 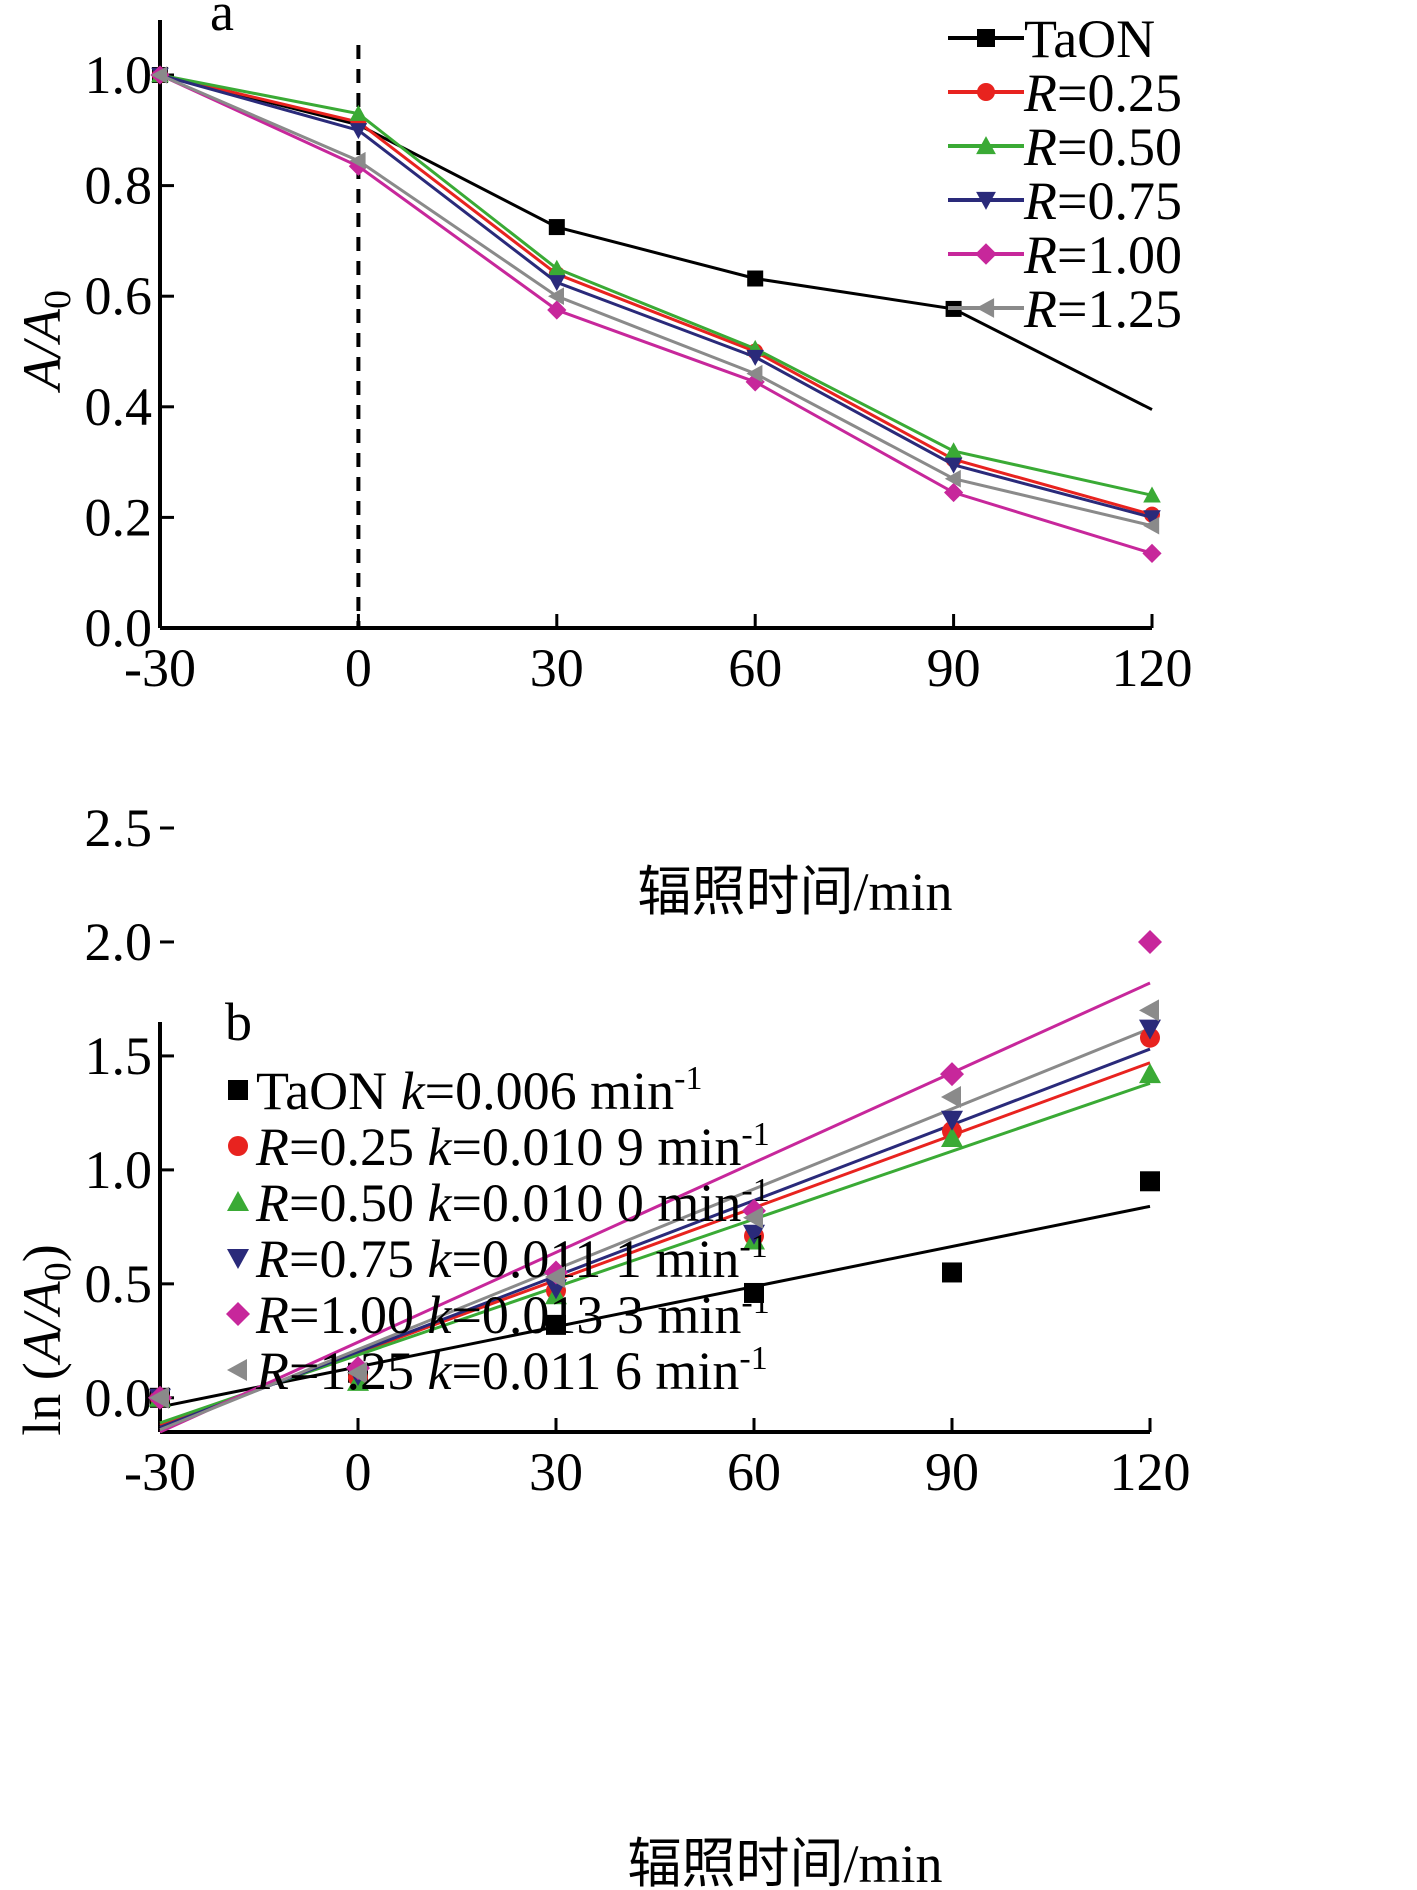 What do you see at coordinates (119, 296) in the screenshot?
I see `panel-a-y-tick-label: 0.6` at bounding box center [119, 296].